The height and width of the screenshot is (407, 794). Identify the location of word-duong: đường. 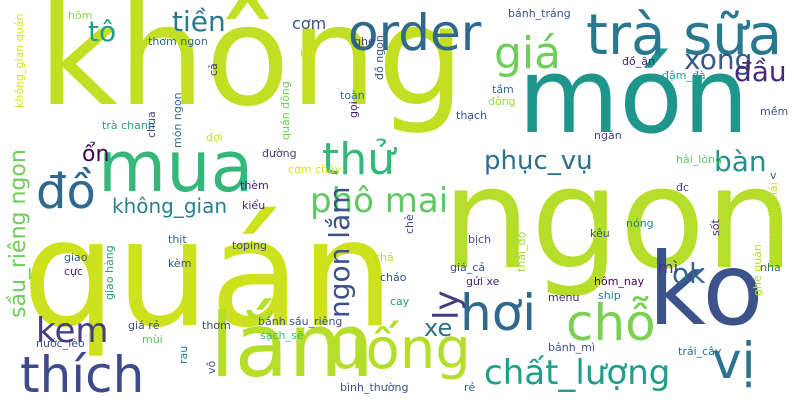
(279, 153).